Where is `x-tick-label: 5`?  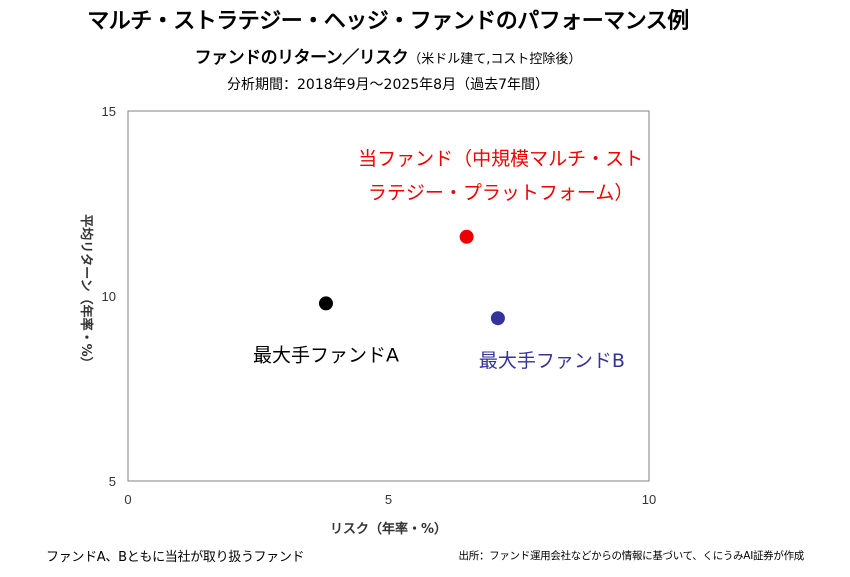
x-tick-label: 5 is located at coordinates (388, 499).